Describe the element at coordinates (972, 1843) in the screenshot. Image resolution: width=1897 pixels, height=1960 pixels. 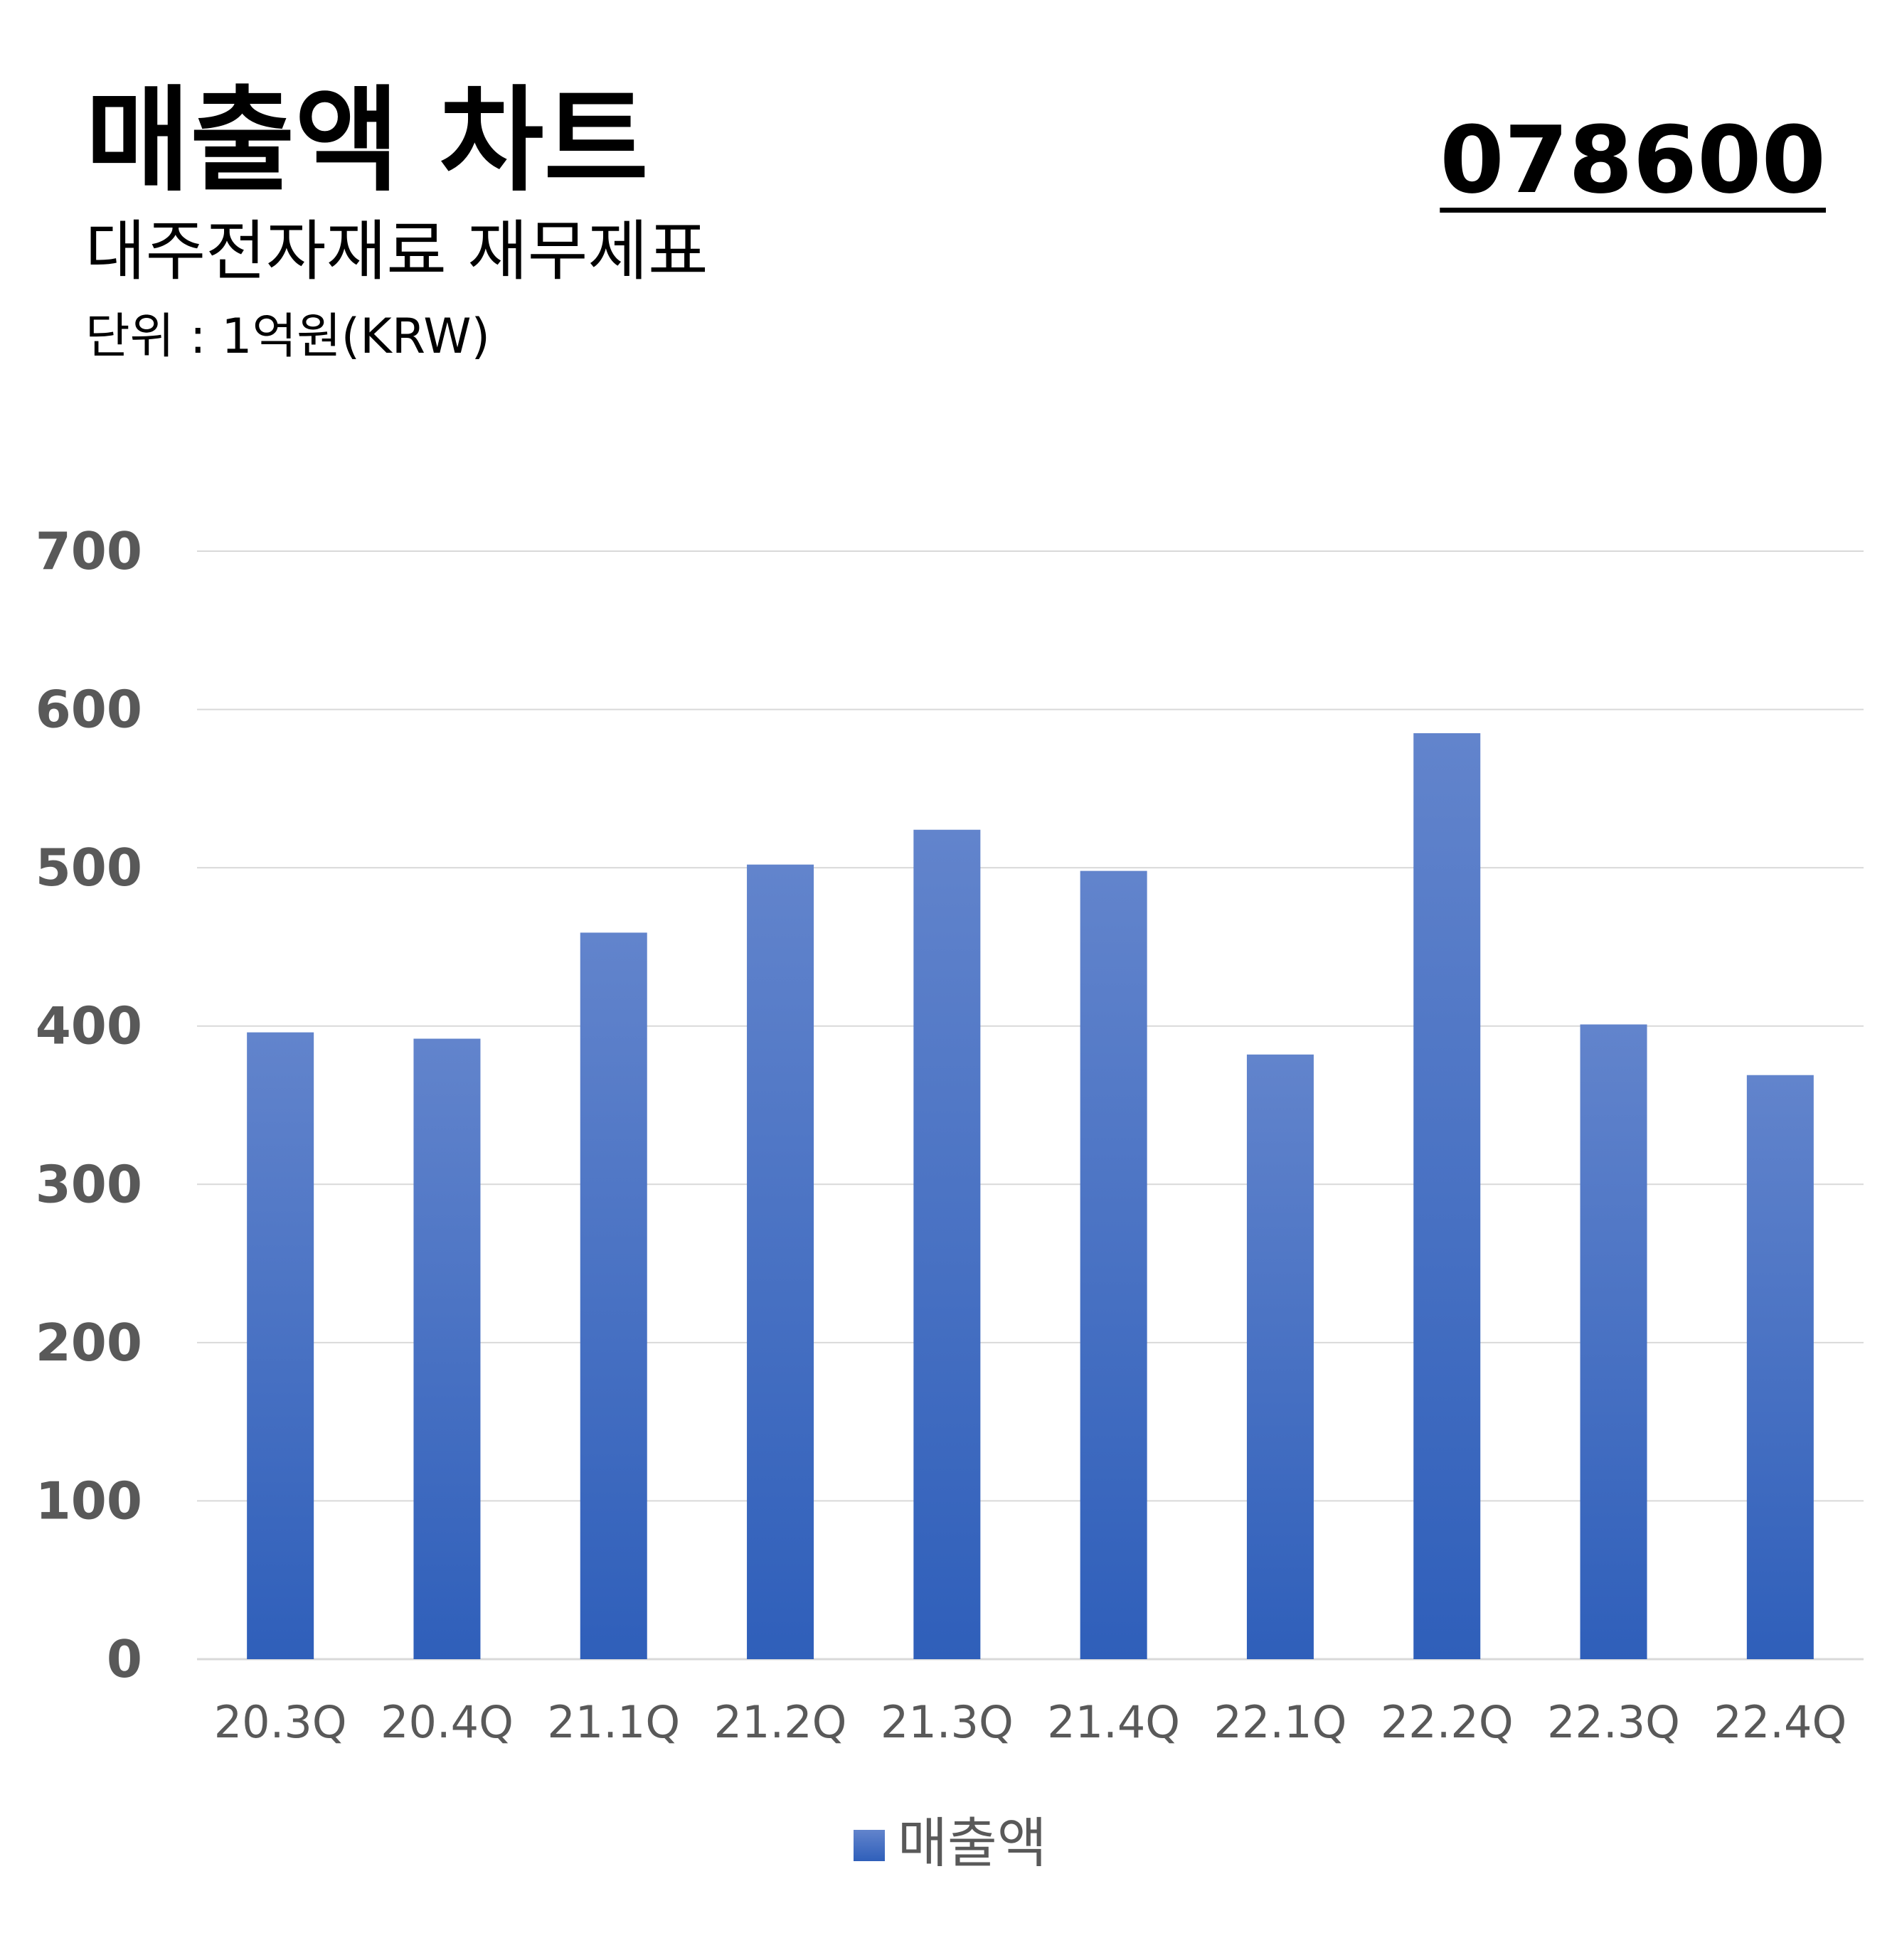
I see `legend-label: 매출액` at that location.